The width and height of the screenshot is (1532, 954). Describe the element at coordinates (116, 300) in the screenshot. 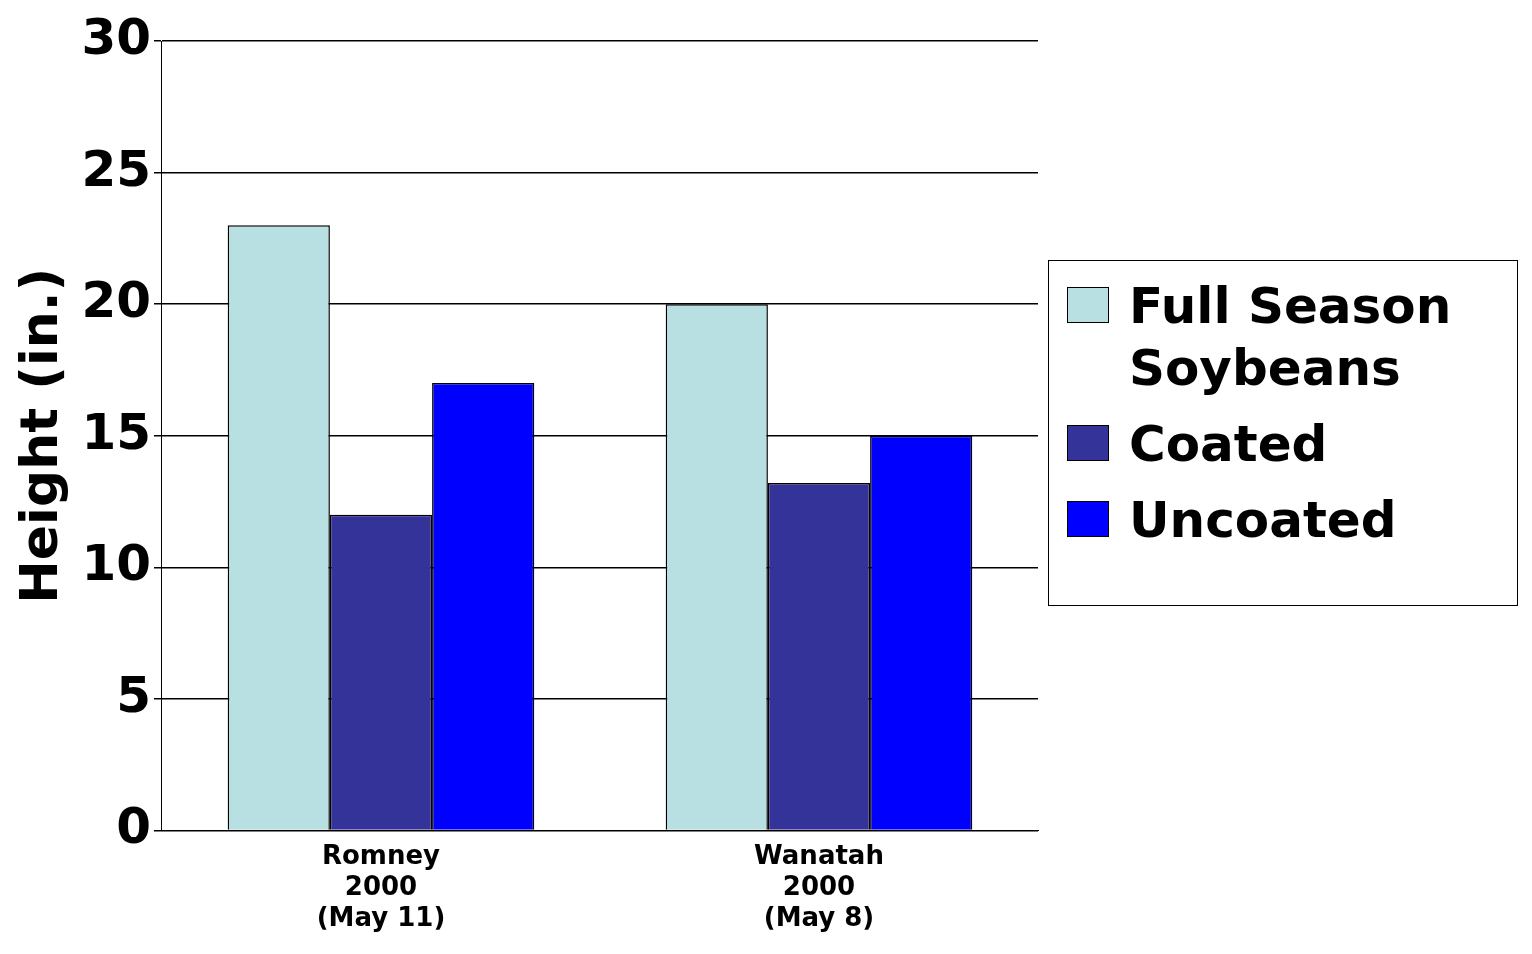

I see `y-tick-label: 20` at that location.